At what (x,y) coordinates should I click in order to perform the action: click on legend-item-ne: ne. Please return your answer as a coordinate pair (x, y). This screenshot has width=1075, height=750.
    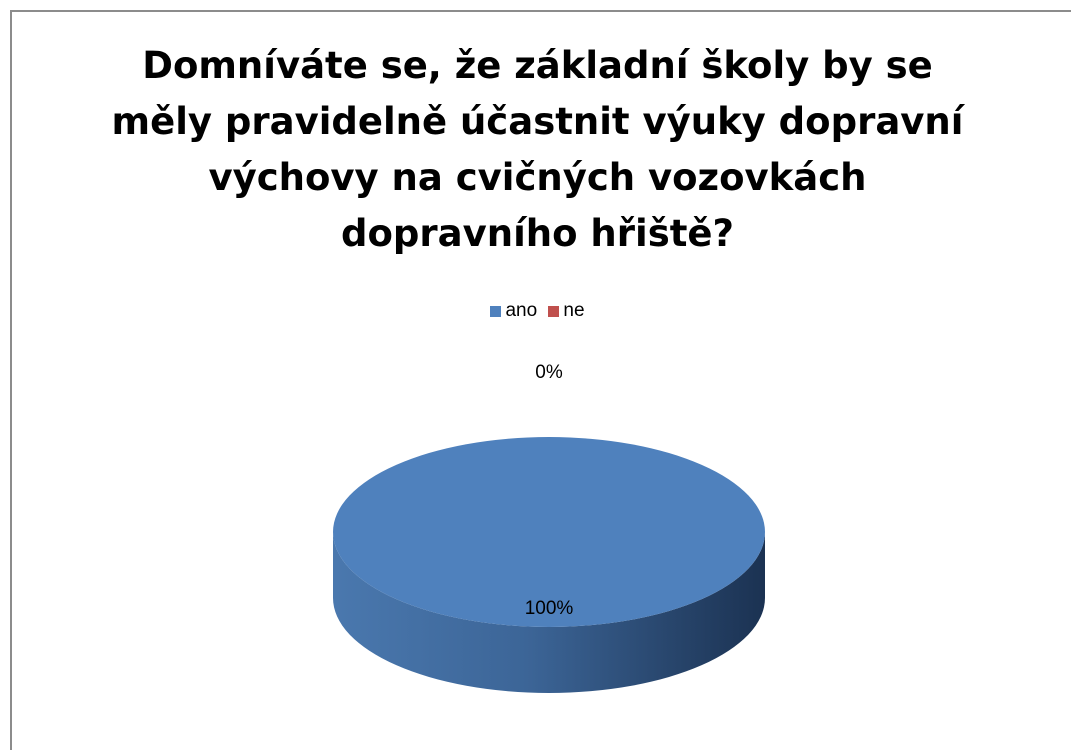
    Looking at the image, I should click on (566, 311).